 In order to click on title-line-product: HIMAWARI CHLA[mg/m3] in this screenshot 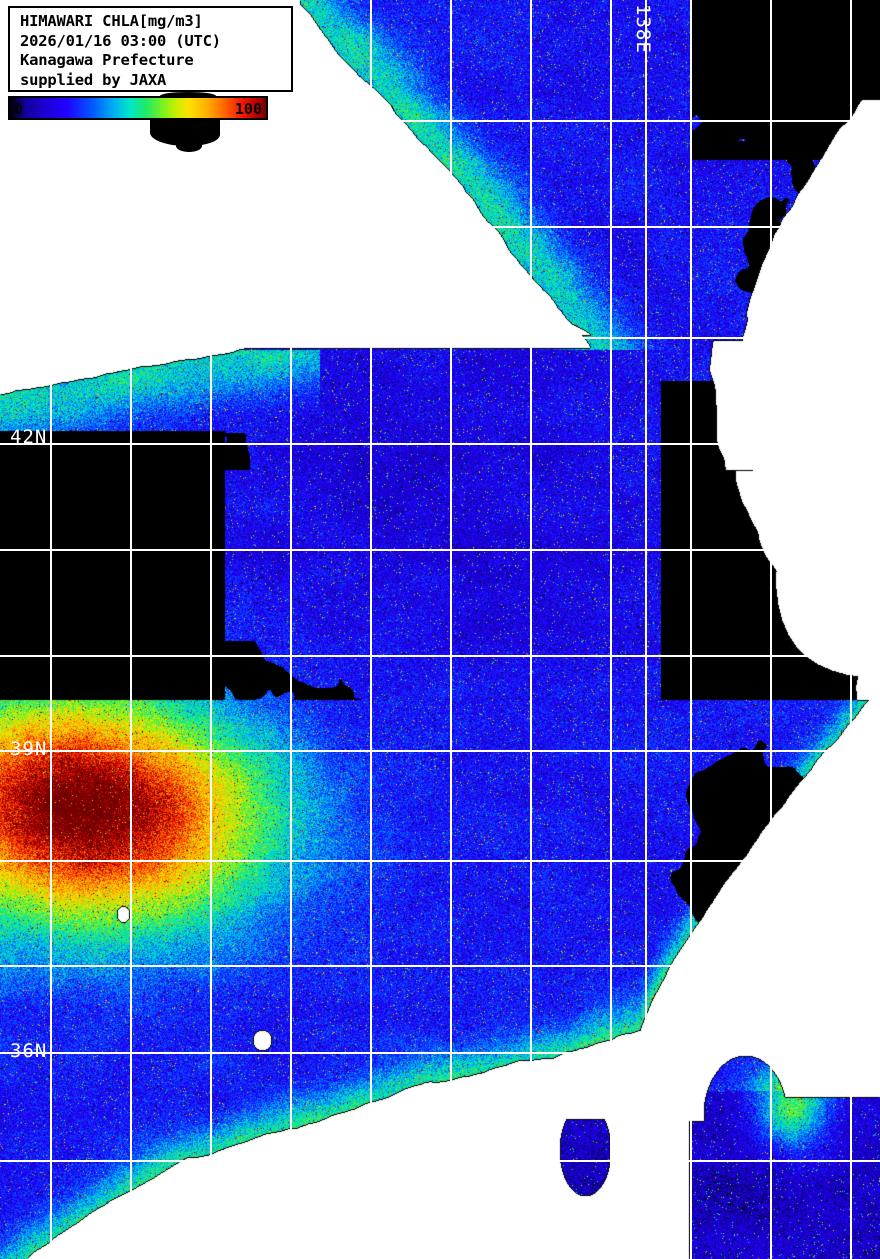, I will do `click(111, 21)`.